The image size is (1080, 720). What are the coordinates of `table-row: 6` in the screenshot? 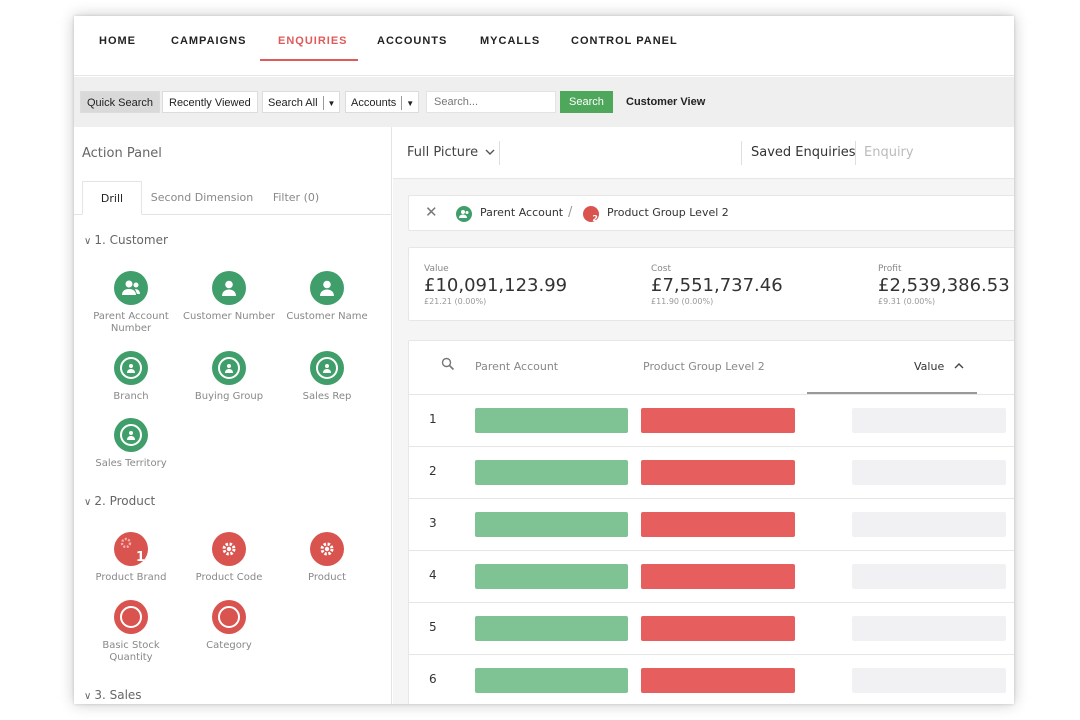 It's located at (711, 679).